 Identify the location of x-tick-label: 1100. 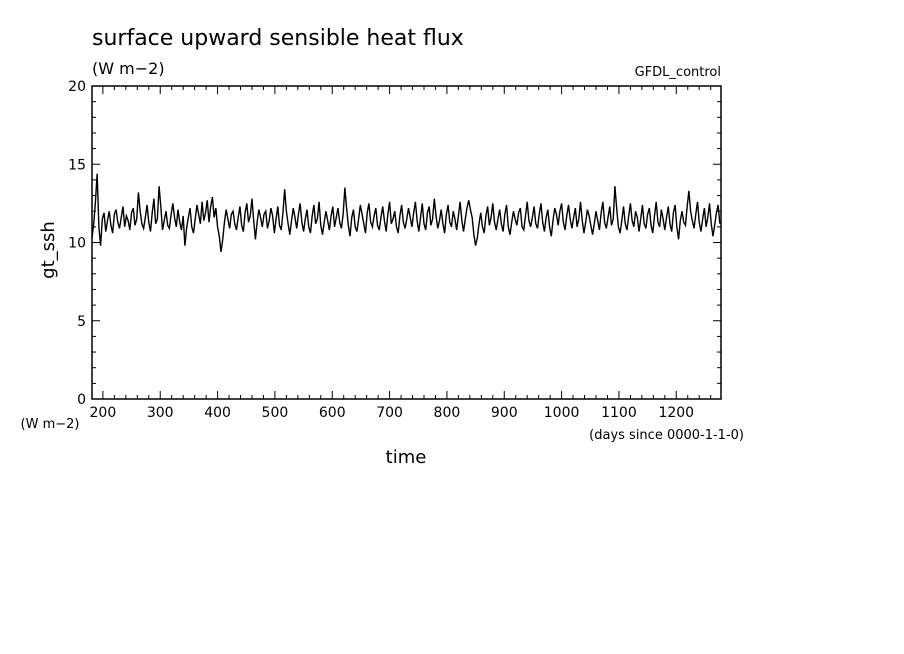
(619, 413).